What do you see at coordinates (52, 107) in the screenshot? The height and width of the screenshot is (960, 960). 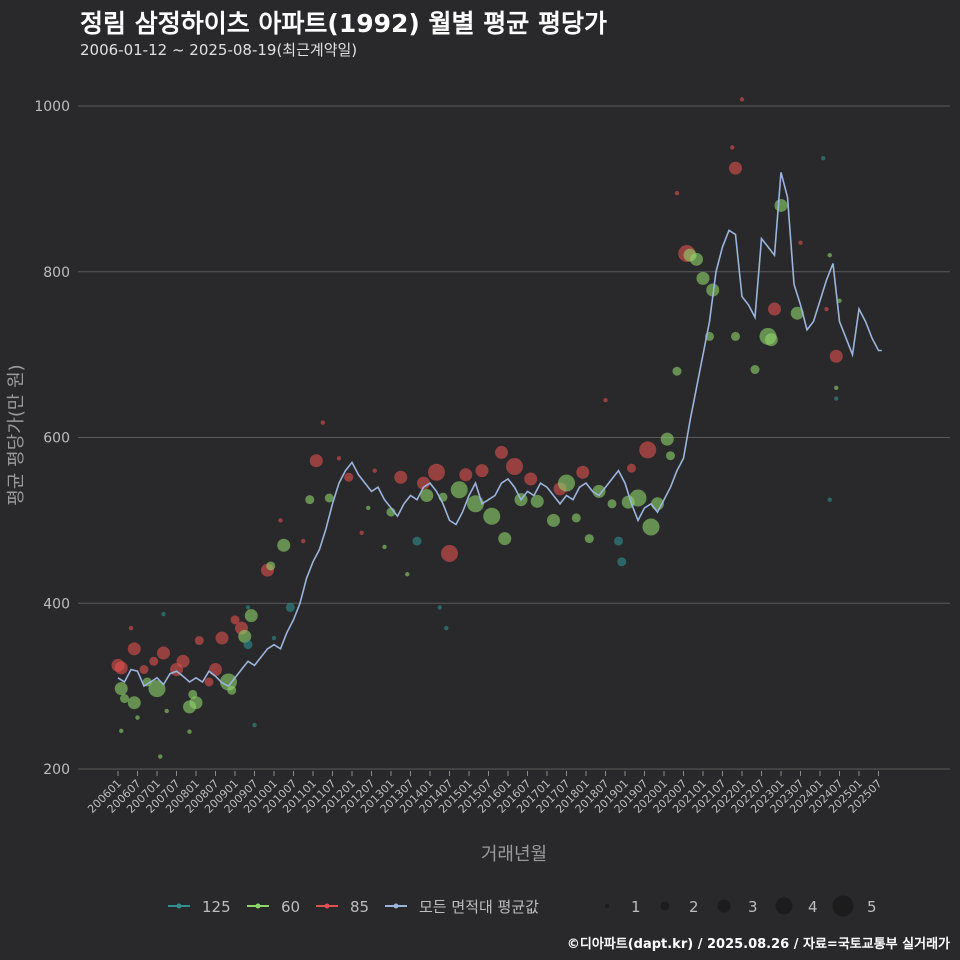 I see `y-tick-1000: 1000` at bounding box center [52, 107].